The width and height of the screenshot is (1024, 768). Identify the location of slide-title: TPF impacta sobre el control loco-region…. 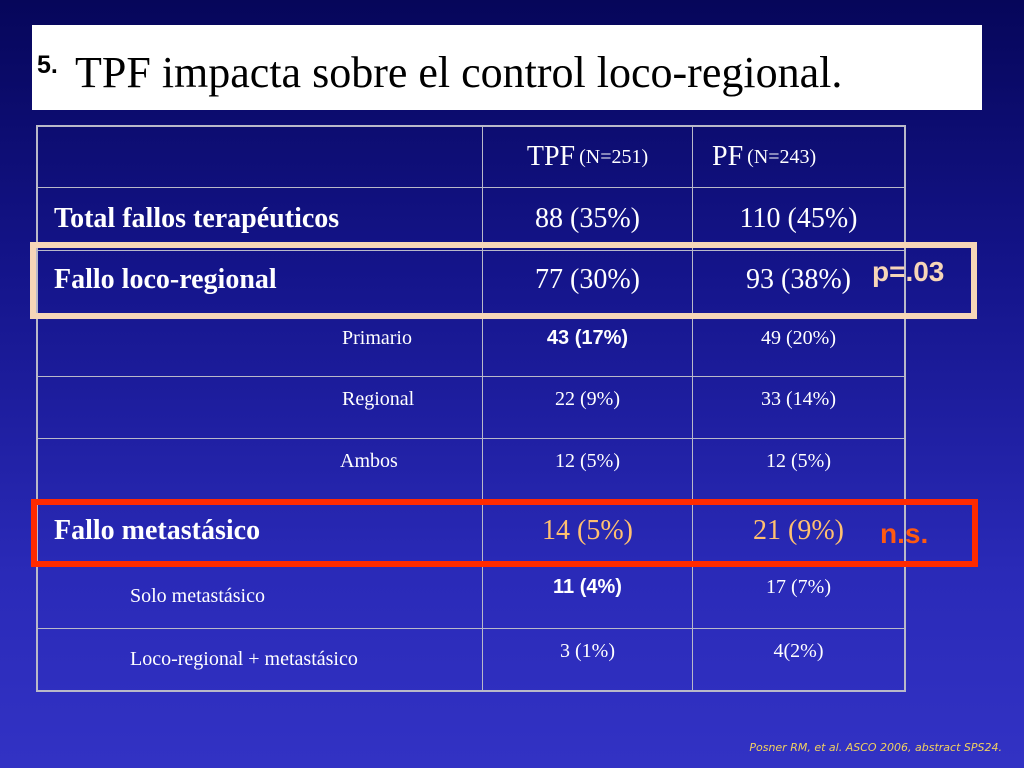
(459, 72).